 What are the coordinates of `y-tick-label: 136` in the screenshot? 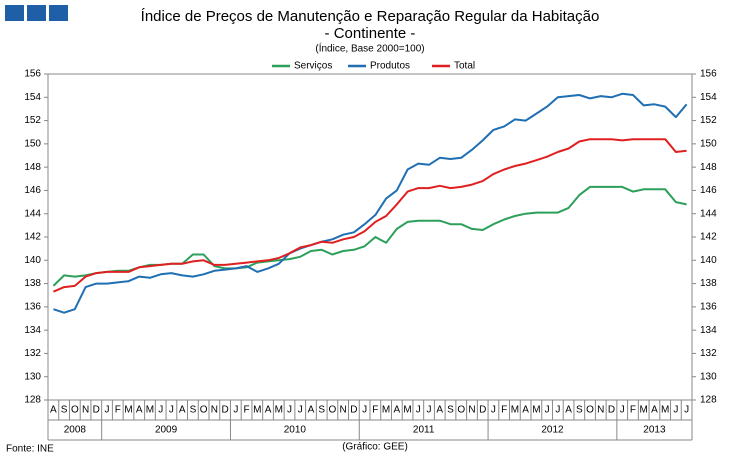 It's located at (32, 306).